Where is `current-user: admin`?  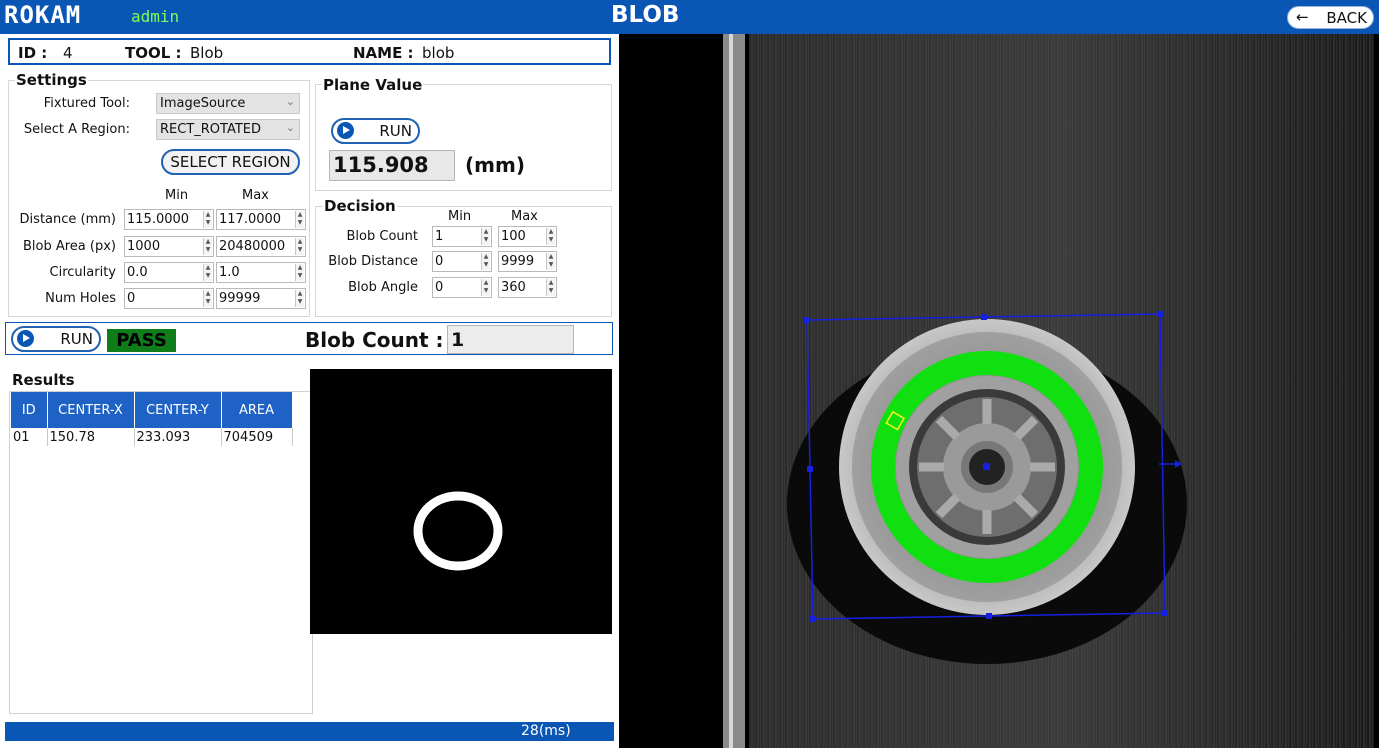
current-user: admin is located at coordinates (155, 16).